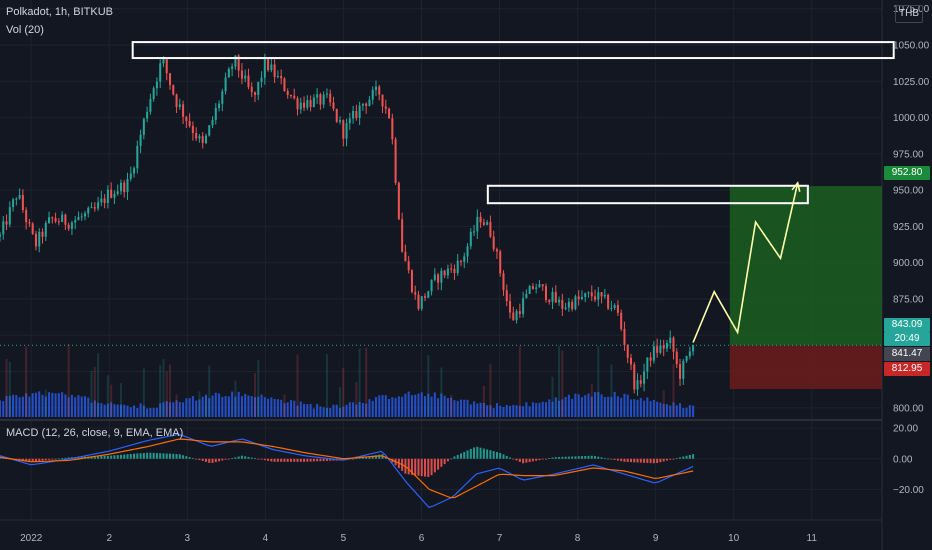 The image size is (932, 550). Describe the element at coordinates (907, 339) in the screenshot. I see `countdown-badge: 20:49` at that location.